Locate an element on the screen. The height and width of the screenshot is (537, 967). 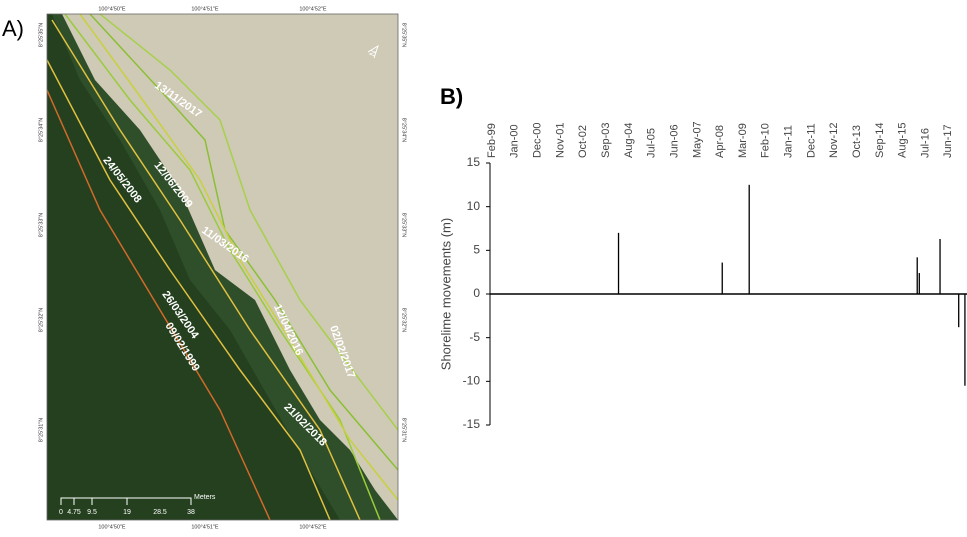
panel-label: A) is located at coordinates (13, 28).